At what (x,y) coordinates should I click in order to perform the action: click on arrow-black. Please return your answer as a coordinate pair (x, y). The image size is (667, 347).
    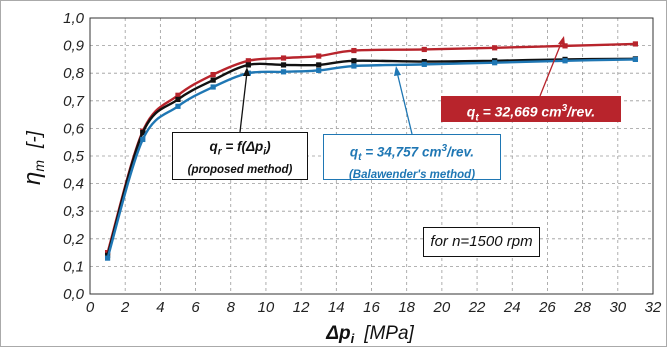
    Looking at the image, I should click on (243, 102).